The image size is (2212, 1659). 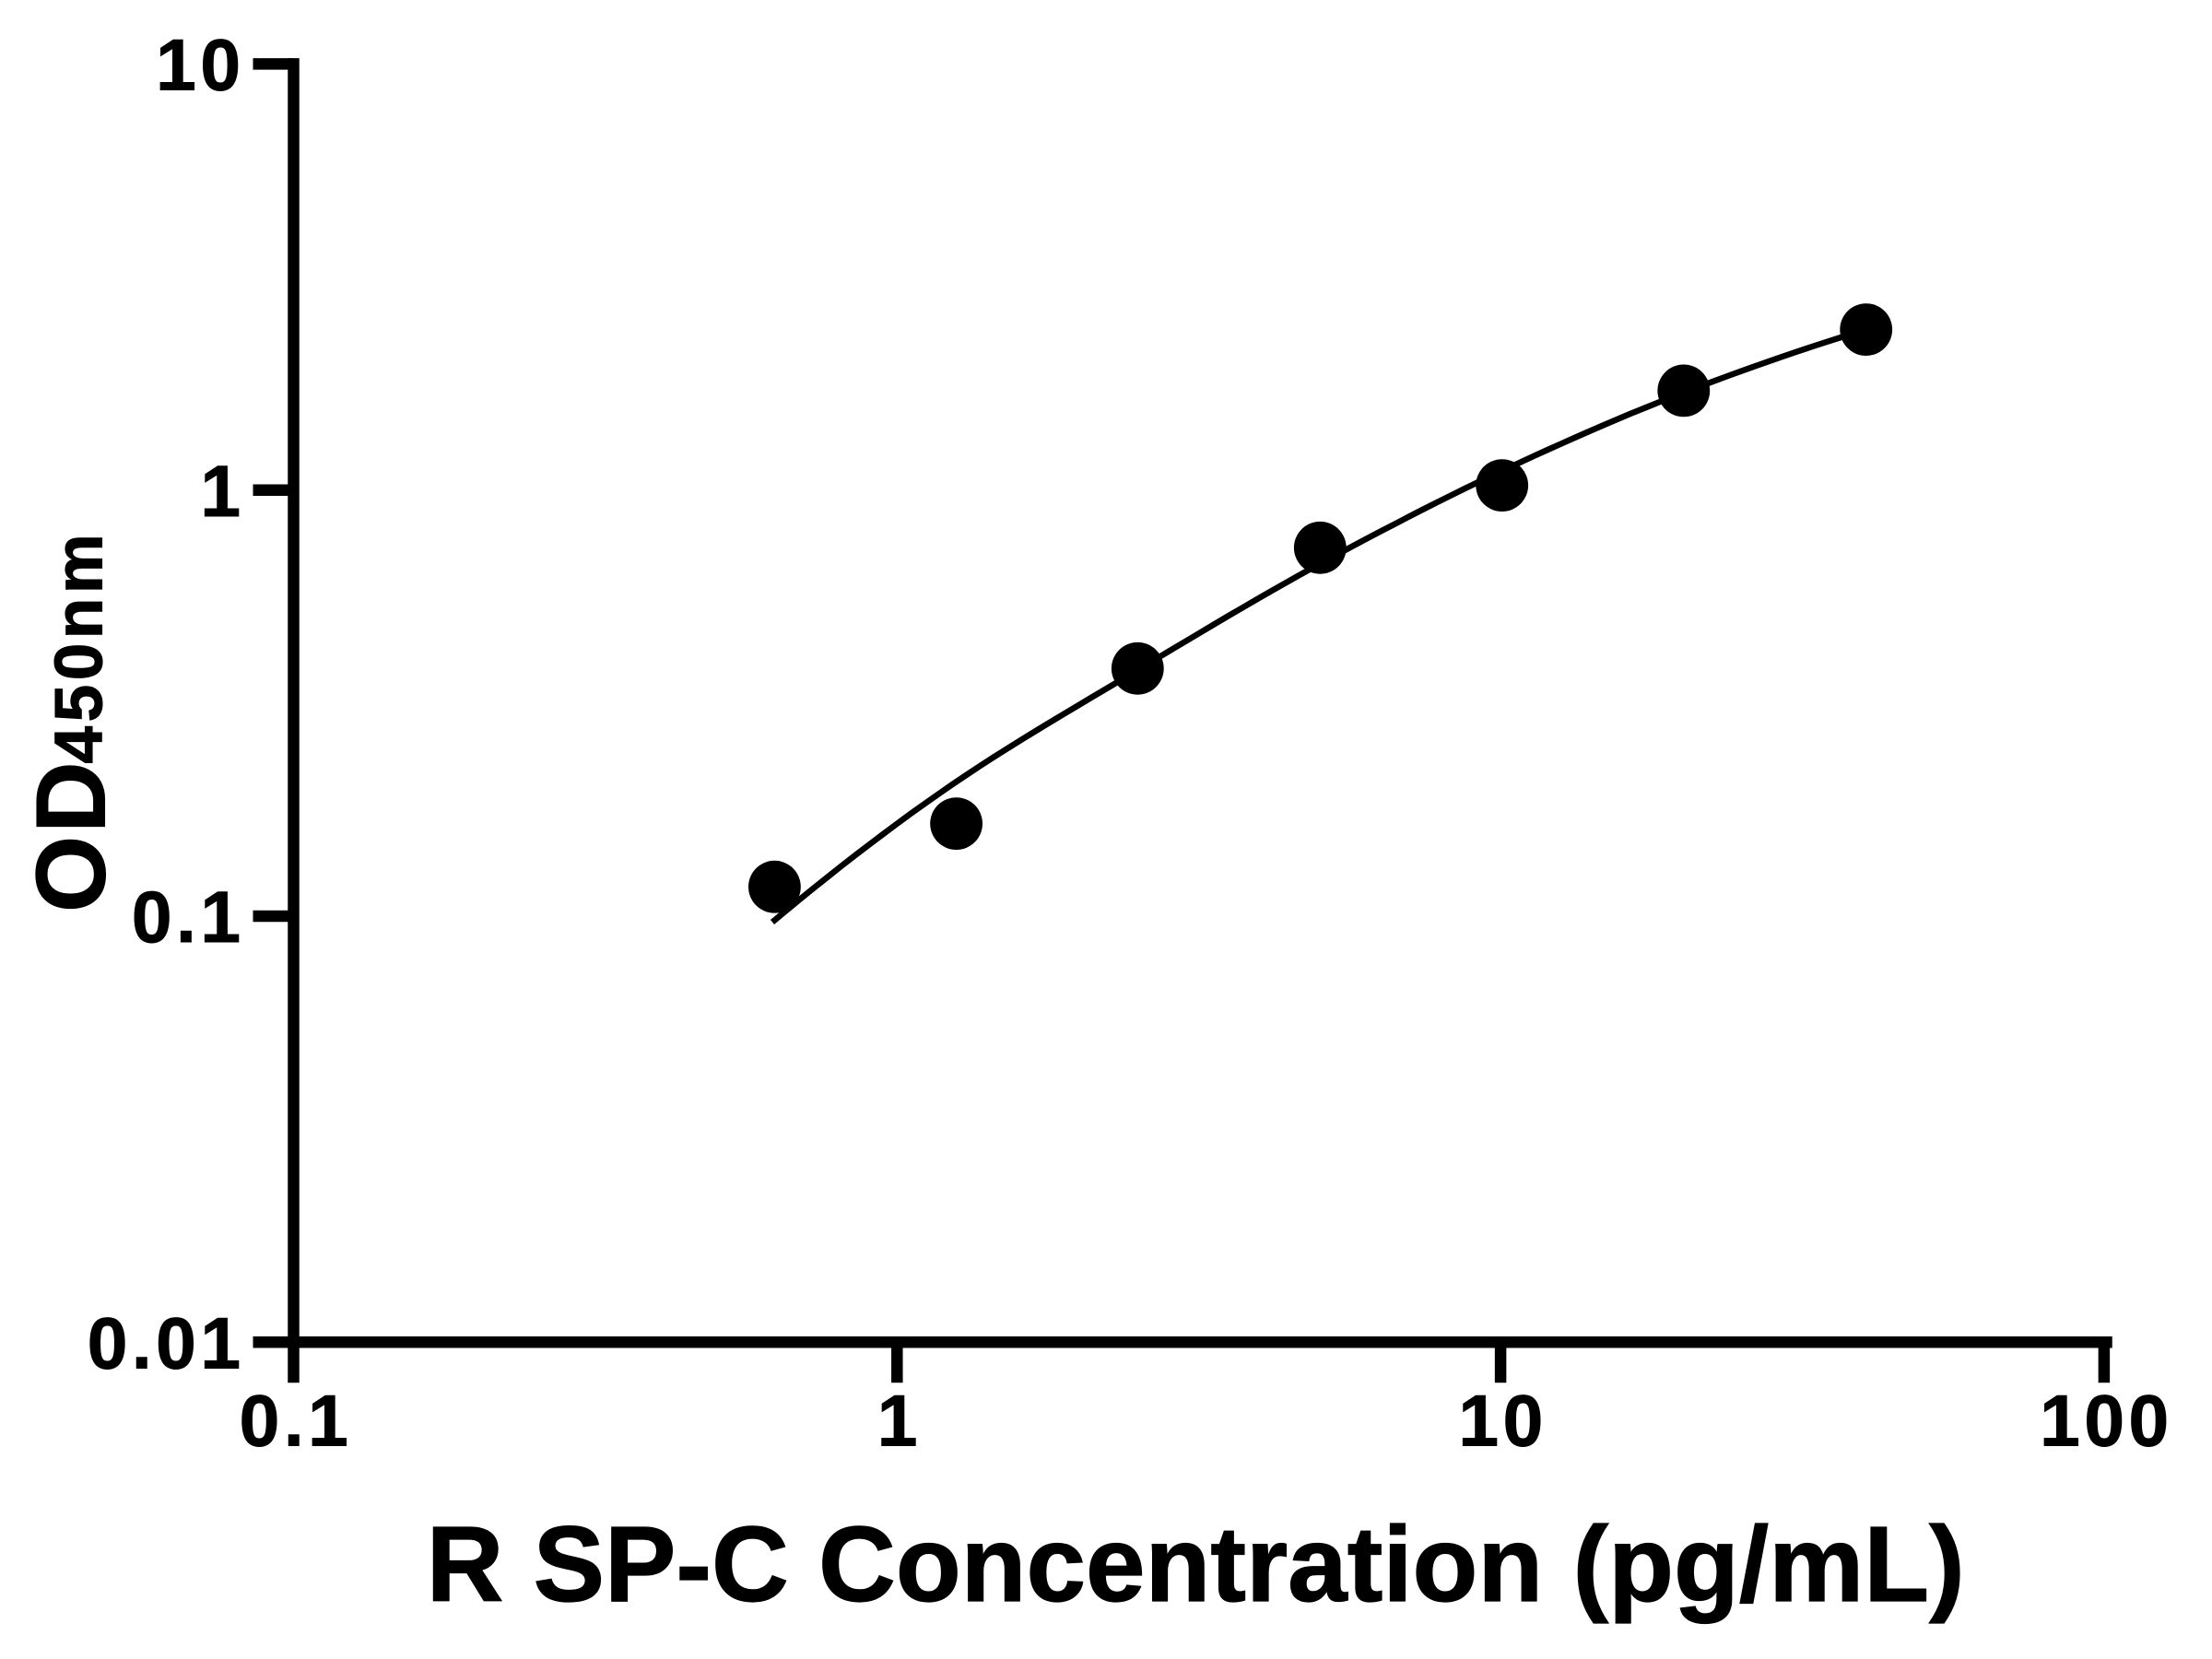 I want to click on svg-text: 100, so click(x=2106, y=1421).